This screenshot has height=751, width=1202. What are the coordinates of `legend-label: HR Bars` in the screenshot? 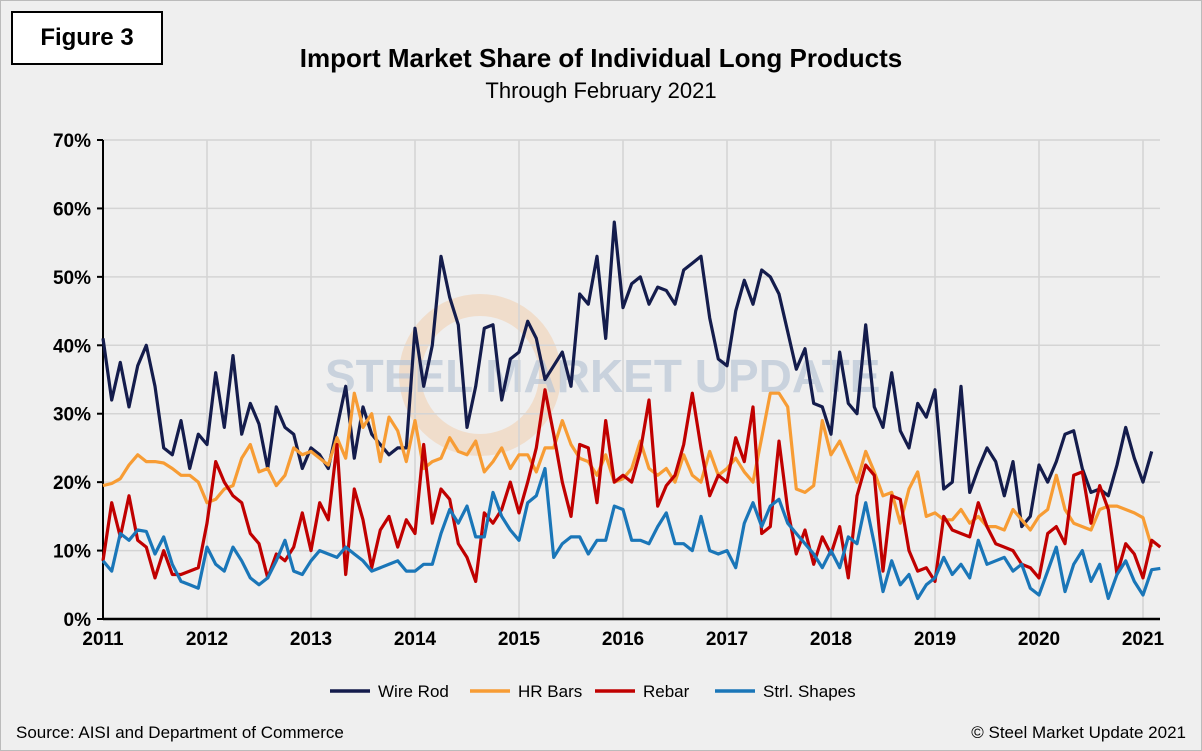 It's located at (550, 691).